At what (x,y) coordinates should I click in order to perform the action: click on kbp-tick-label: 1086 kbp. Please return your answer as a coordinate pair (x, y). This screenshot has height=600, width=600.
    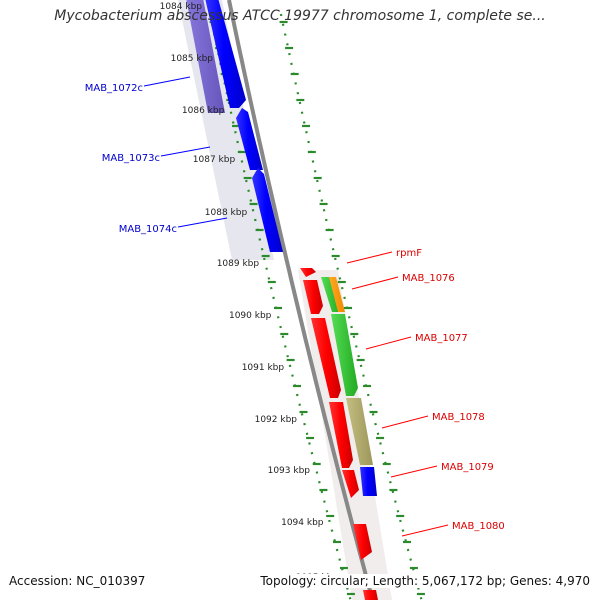
    Looking at the image, I should click on (203, 111).